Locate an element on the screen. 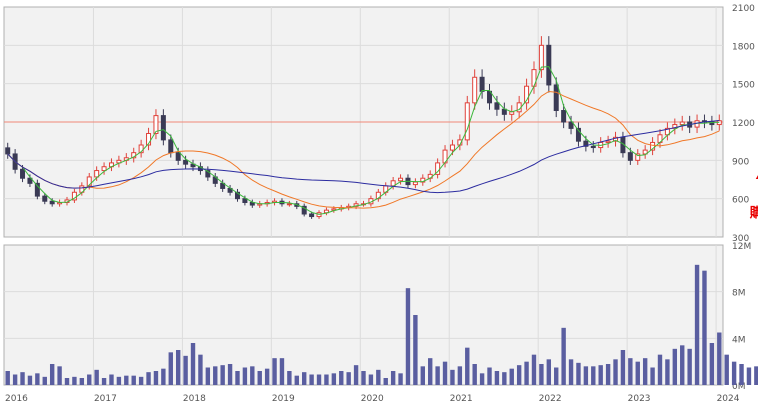  x-tick-label: 2024 is located at coordinates (728, 399).